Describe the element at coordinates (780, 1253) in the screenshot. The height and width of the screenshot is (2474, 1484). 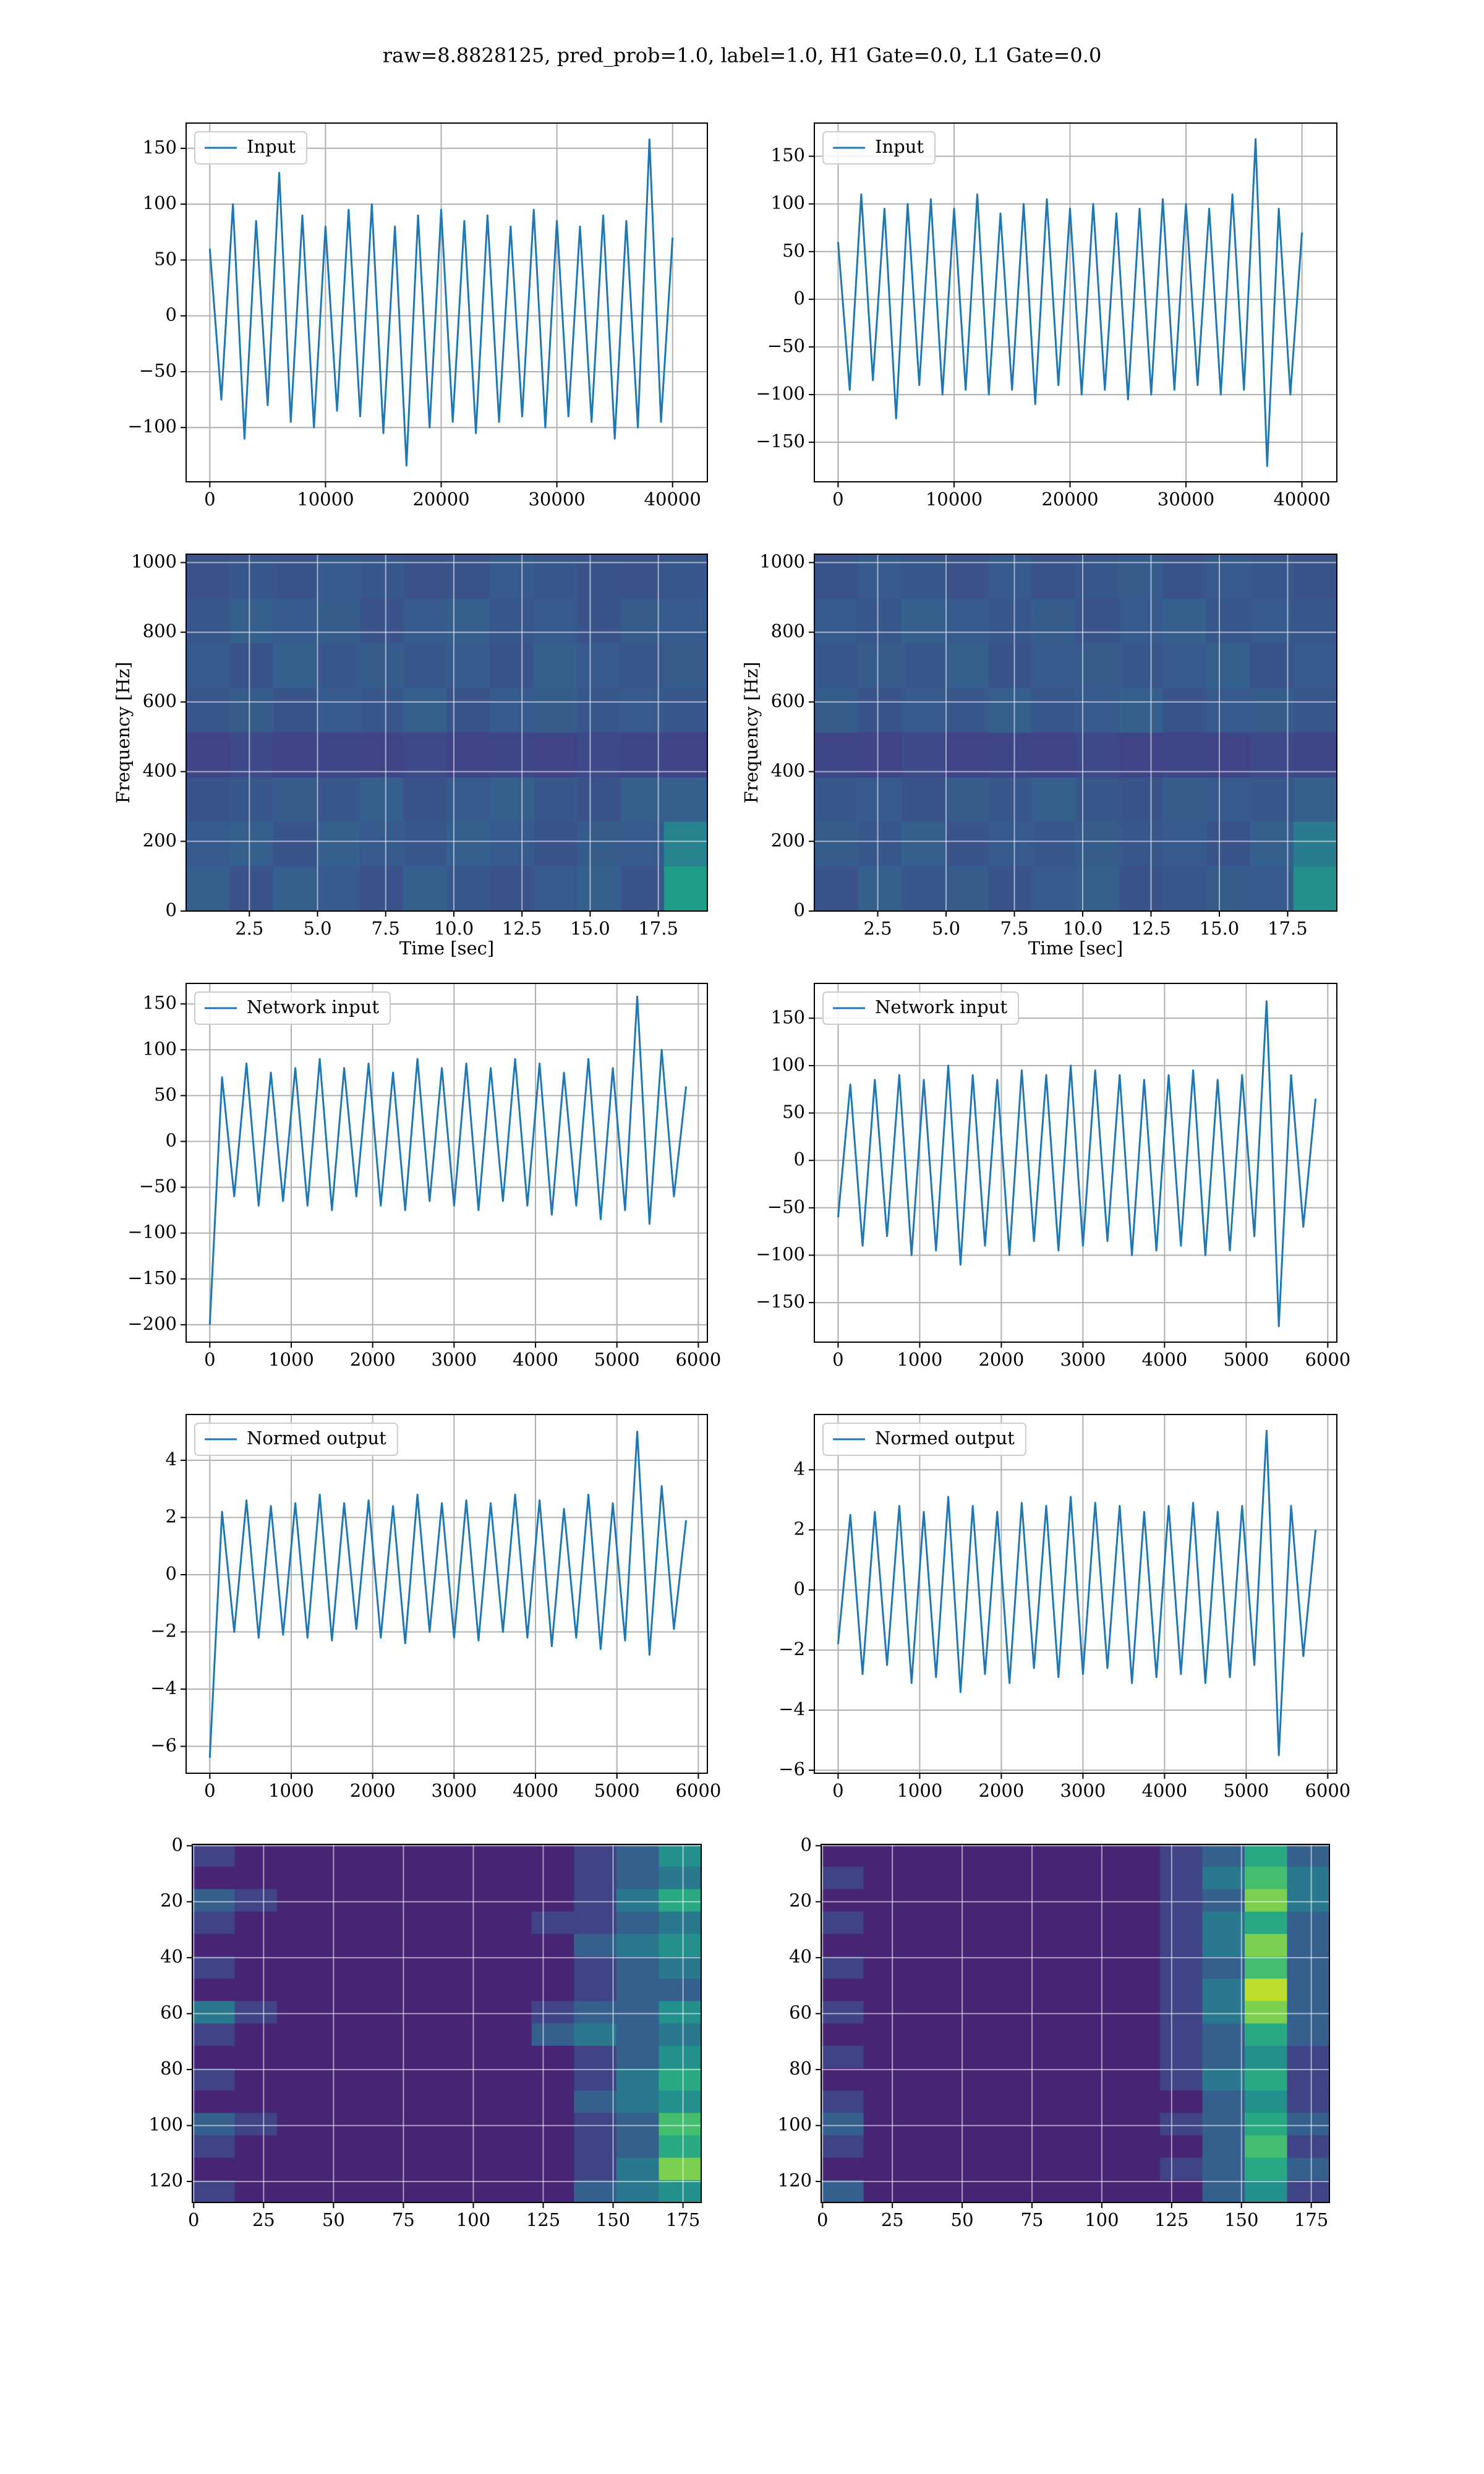
I see `y-tick-label: −100` at that location.